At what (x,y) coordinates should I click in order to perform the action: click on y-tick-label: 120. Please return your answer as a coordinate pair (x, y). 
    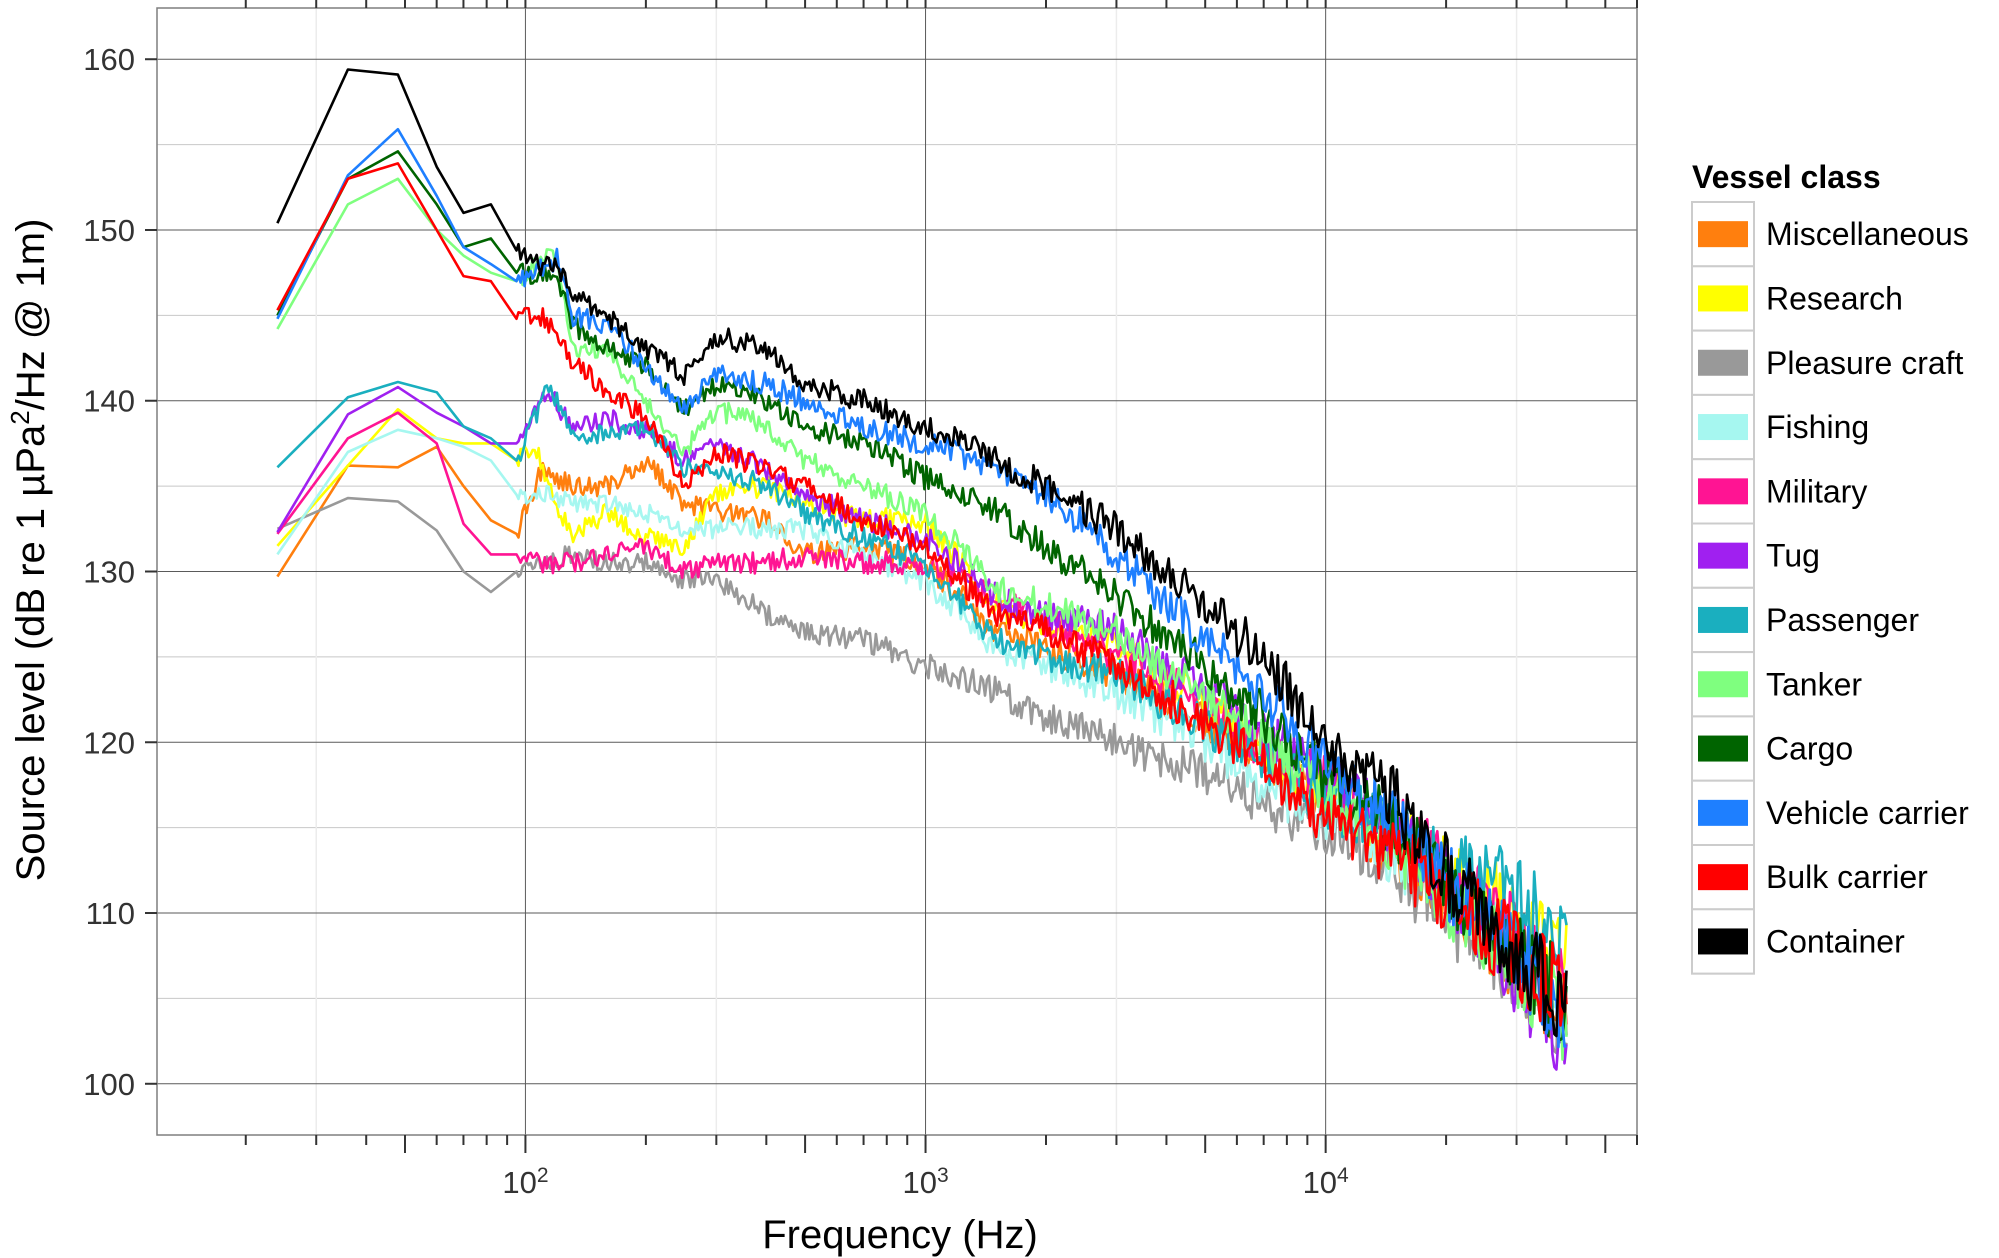
    Looking at the image, I should click on (109, 742).